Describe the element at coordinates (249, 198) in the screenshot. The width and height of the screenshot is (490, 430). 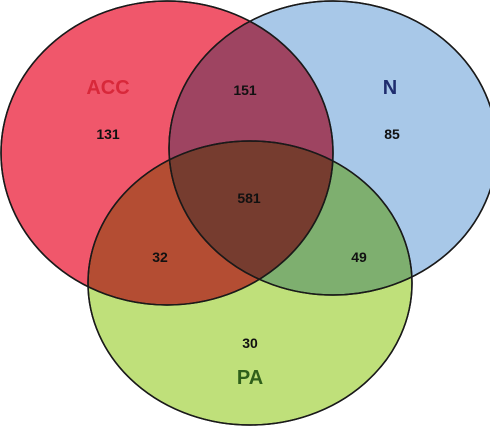
I see `all-sets-count: 581` at that location.